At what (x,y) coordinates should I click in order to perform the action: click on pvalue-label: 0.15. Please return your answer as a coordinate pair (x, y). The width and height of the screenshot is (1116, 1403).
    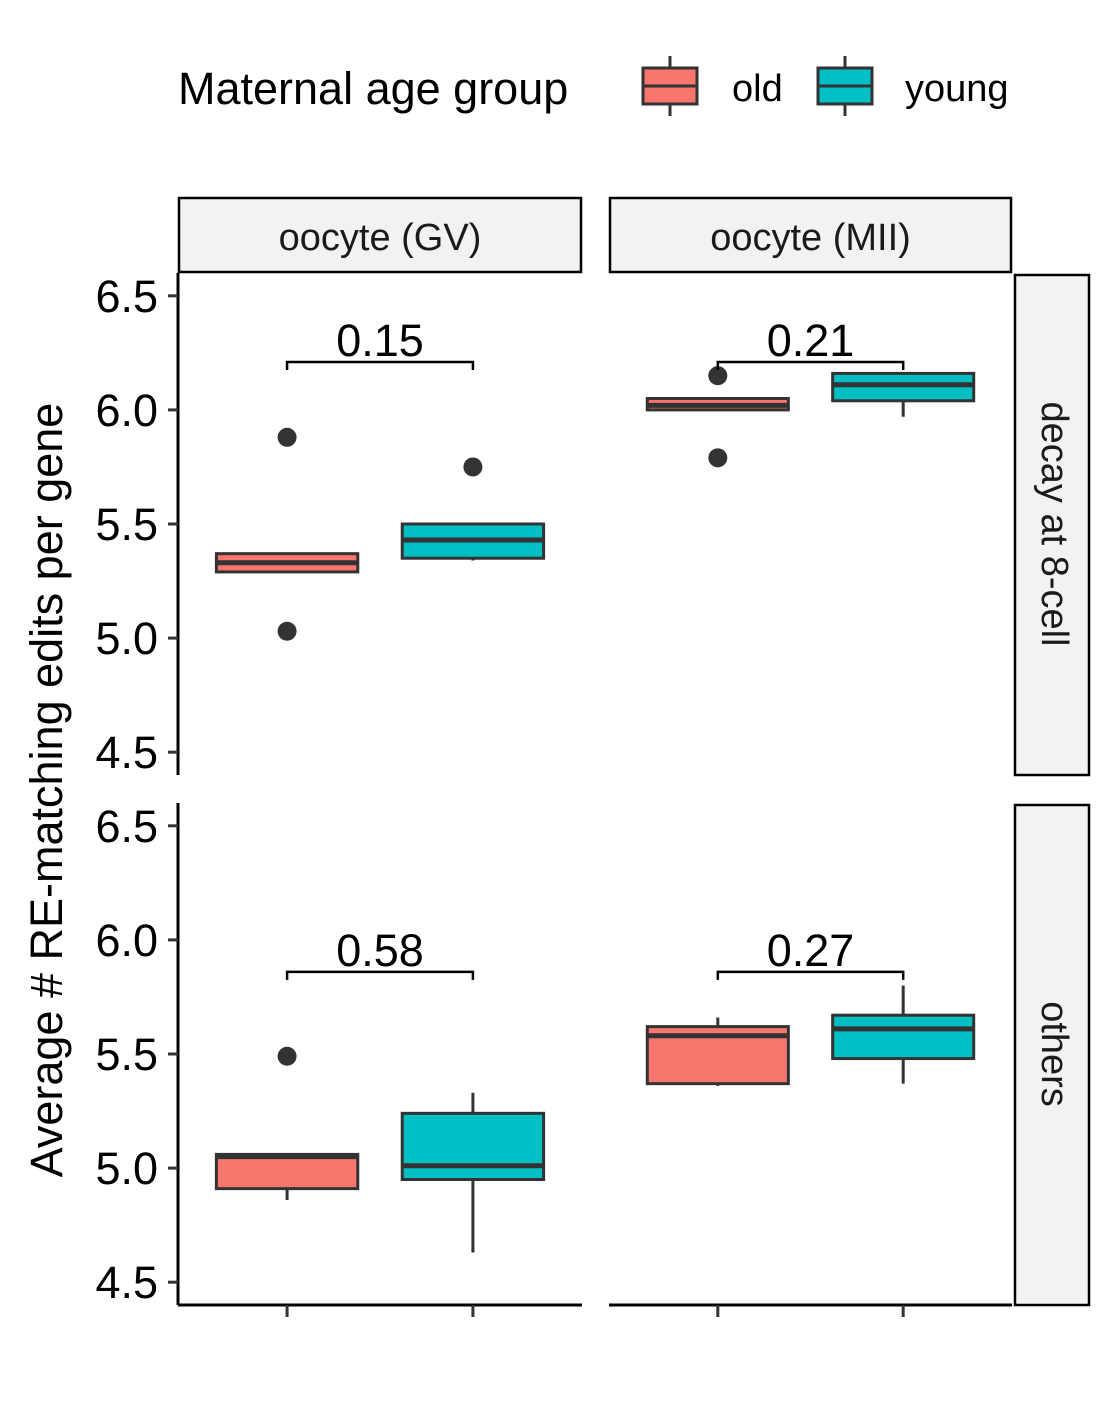
    Looking at the image, I should click on (380, 340).